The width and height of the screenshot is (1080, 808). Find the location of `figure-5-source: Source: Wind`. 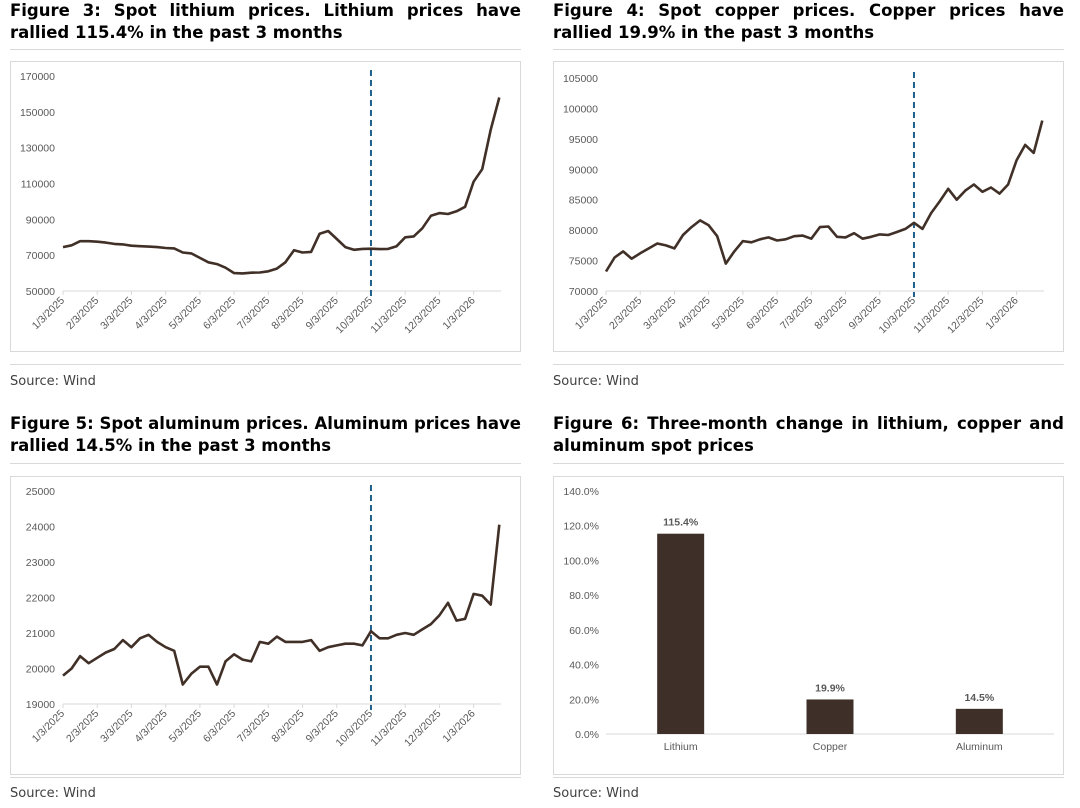

figure-5-source: Source: Wind is located at coordinates (53, 793).